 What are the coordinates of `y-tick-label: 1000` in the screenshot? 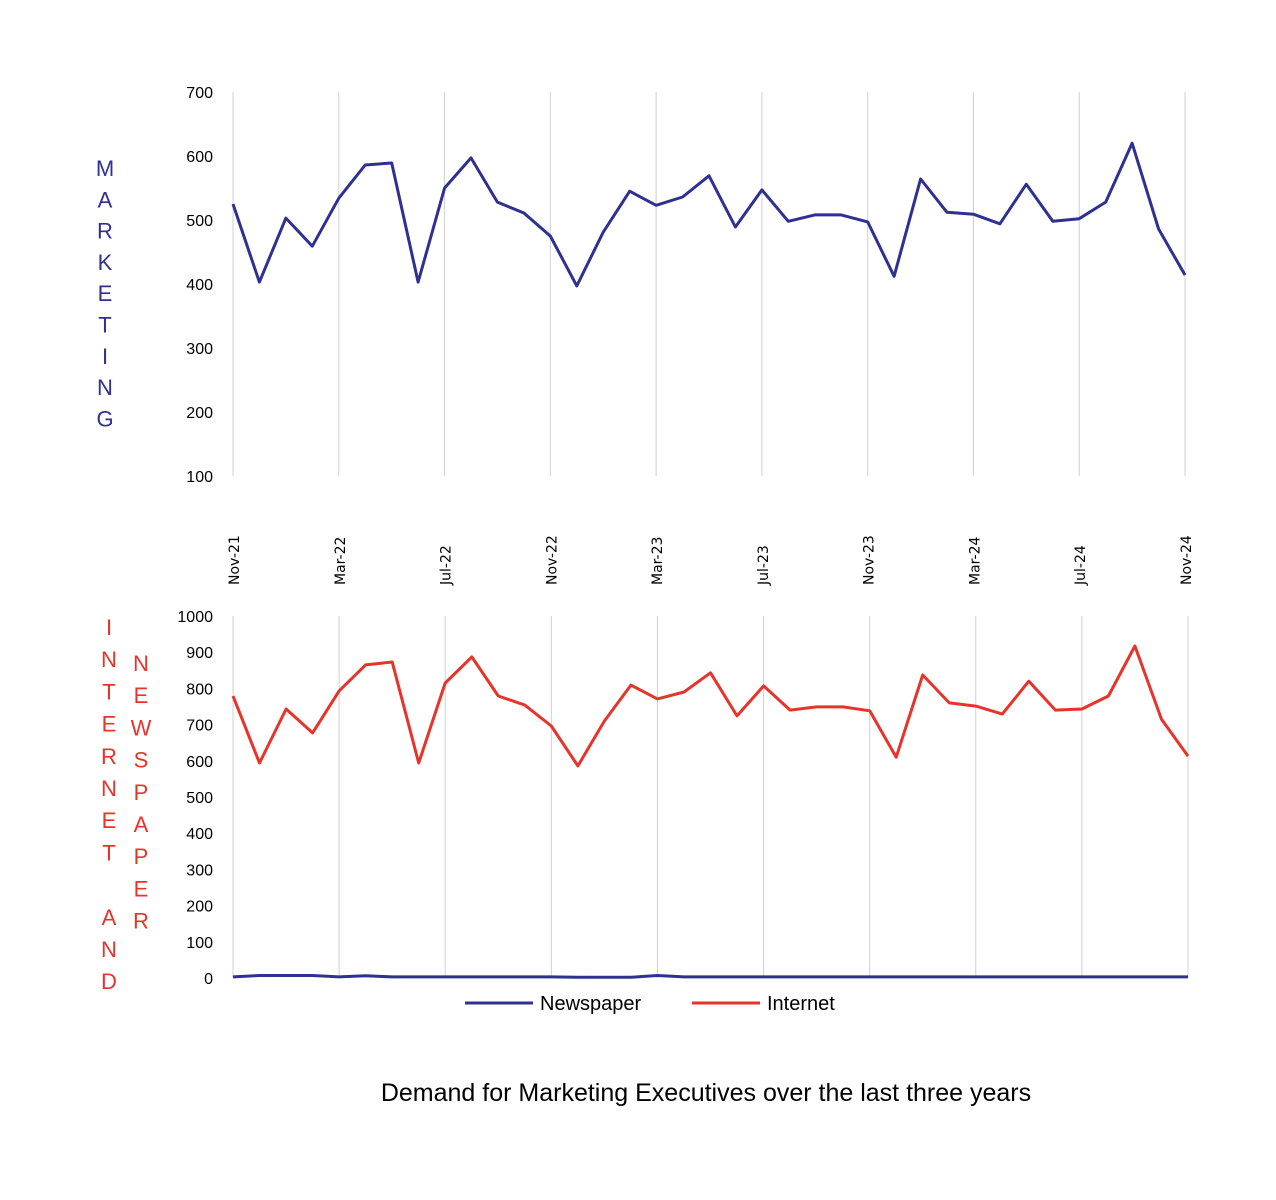 It's located at (195, 617).